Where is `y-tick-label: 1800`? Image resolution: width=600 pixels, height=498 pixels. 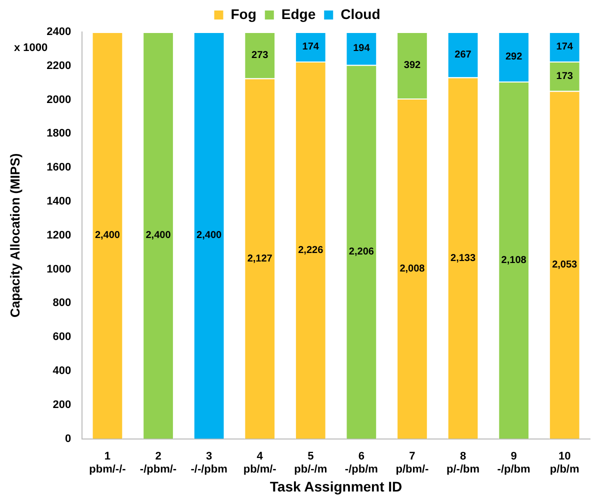
y-tick-label: 1800 is located at coordinates (59, 134).